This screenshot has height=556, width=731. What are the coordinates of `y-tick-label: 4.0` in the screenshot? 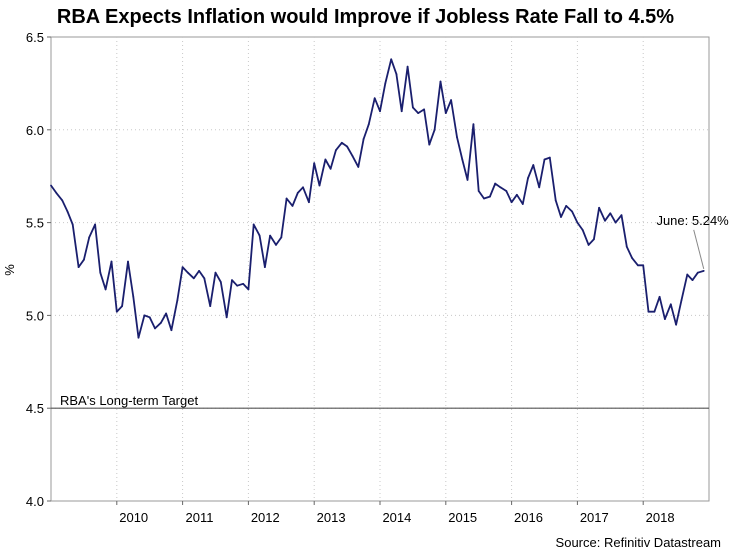 It's located at (35, 501).